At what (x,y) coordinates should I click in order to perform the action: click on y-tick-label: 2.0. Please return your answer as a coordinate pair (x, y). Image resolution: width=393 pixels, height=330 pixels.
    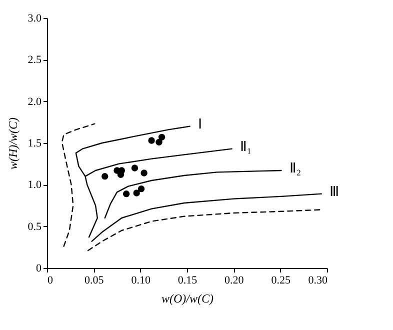
    Looking at the image, I should click on (35, 102).